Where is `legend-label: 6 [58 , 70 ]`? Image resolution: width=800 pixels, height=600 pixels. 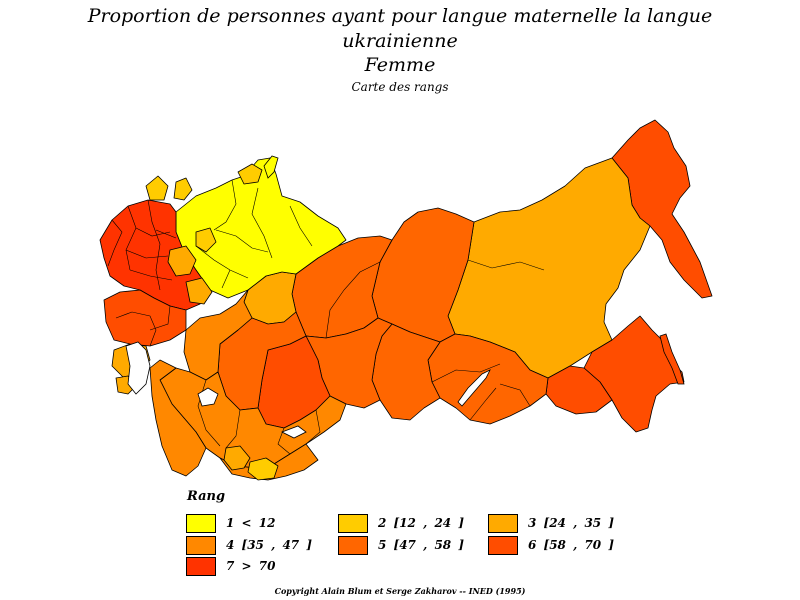
legend-label: 6 [58 , 70 ] is located at coordinates (571, 545).